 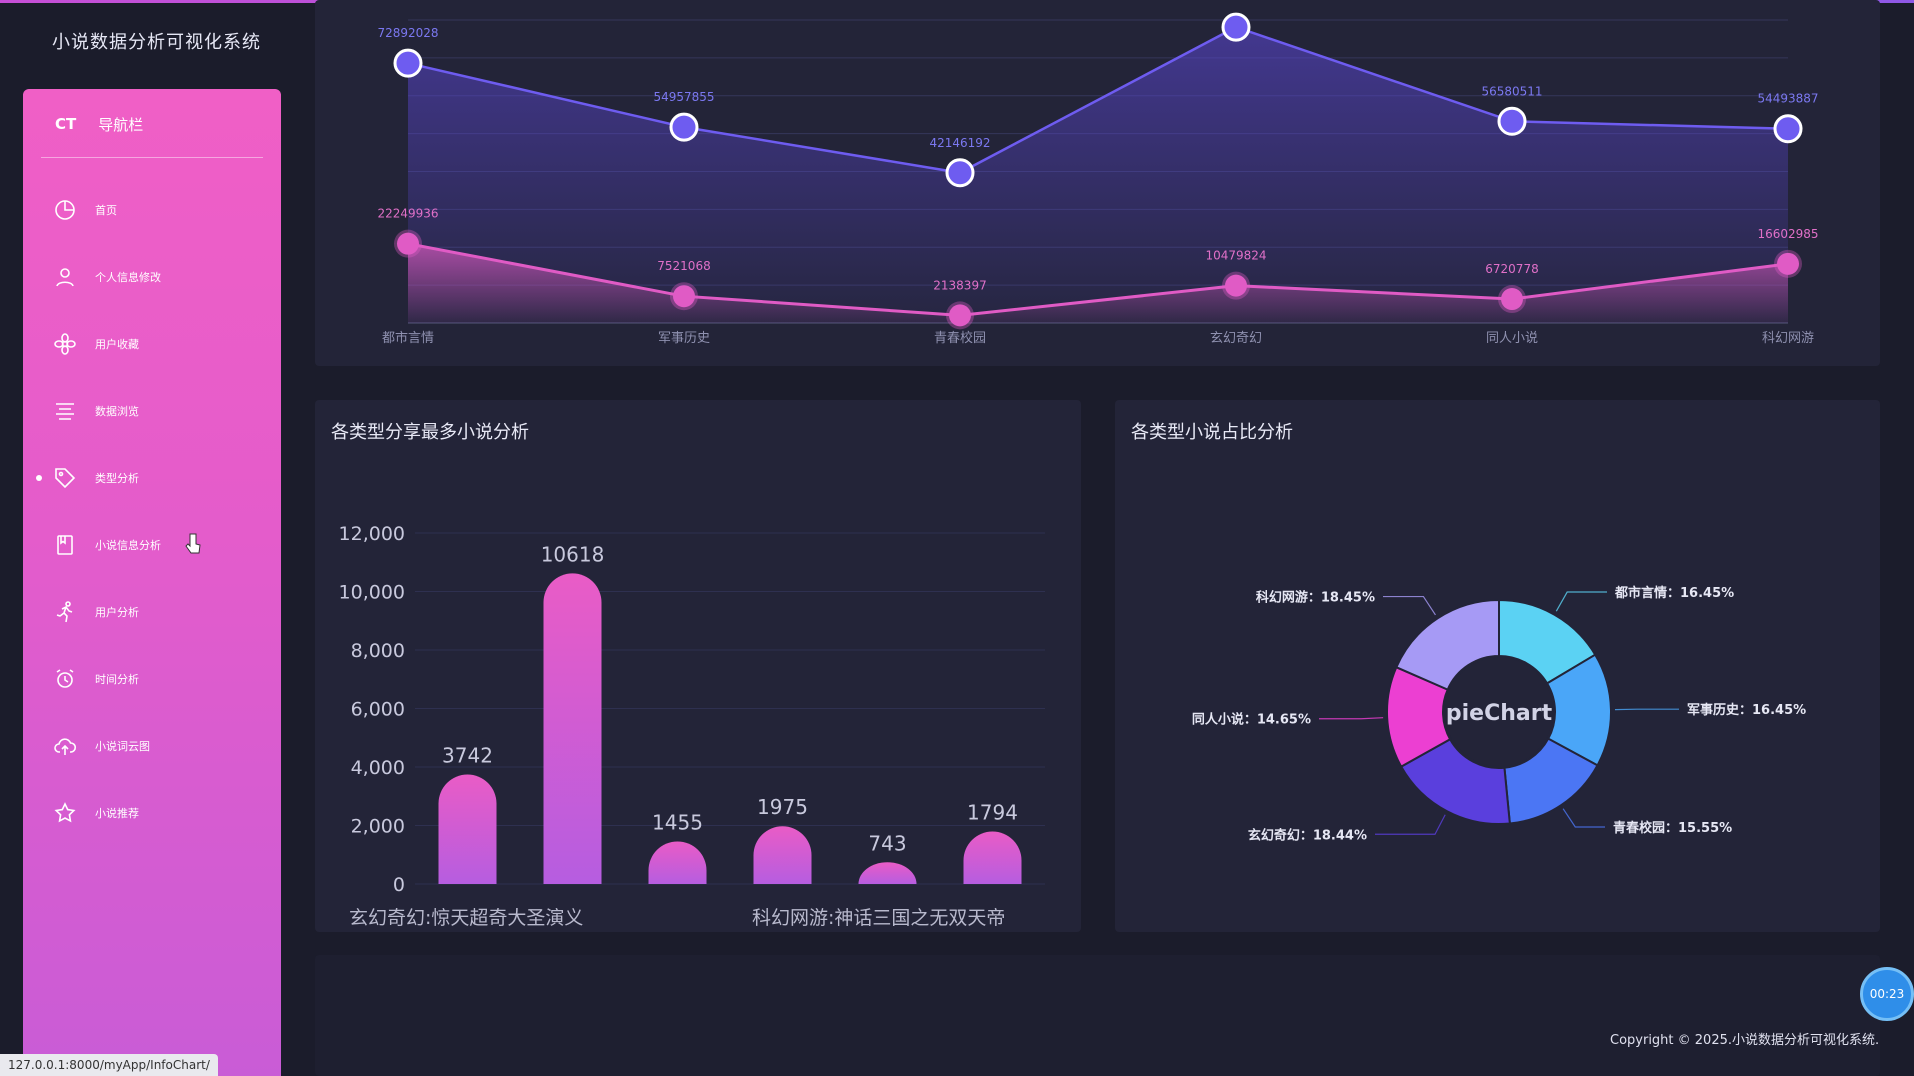 I want to click on slice-label: 玄幻奇幻：18.44%, so click(x=1307, y=835).